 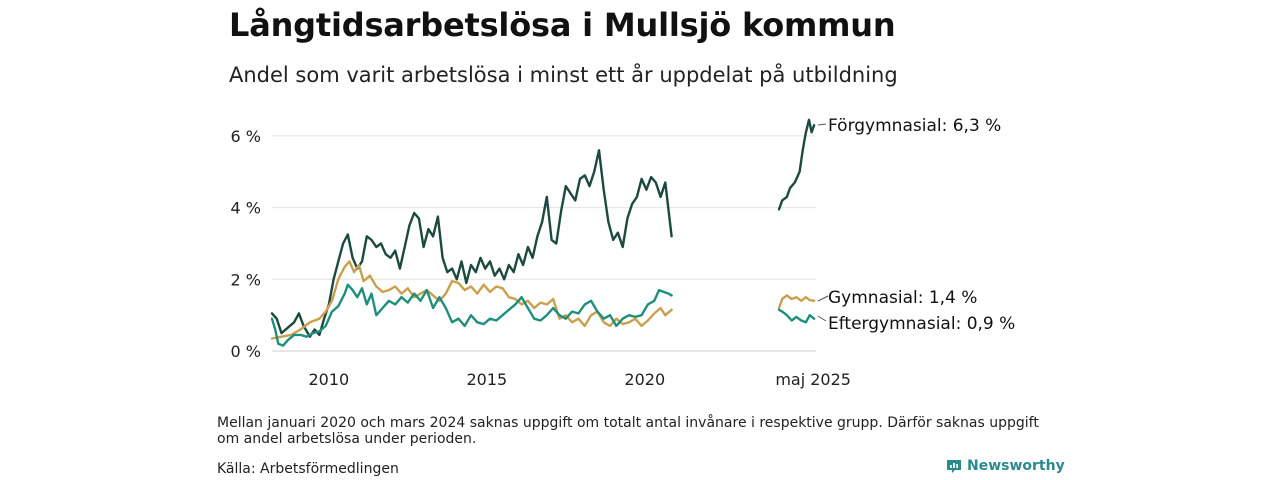 I want to click on x-tick-label: maj 2025, so click(x=813, y=379).